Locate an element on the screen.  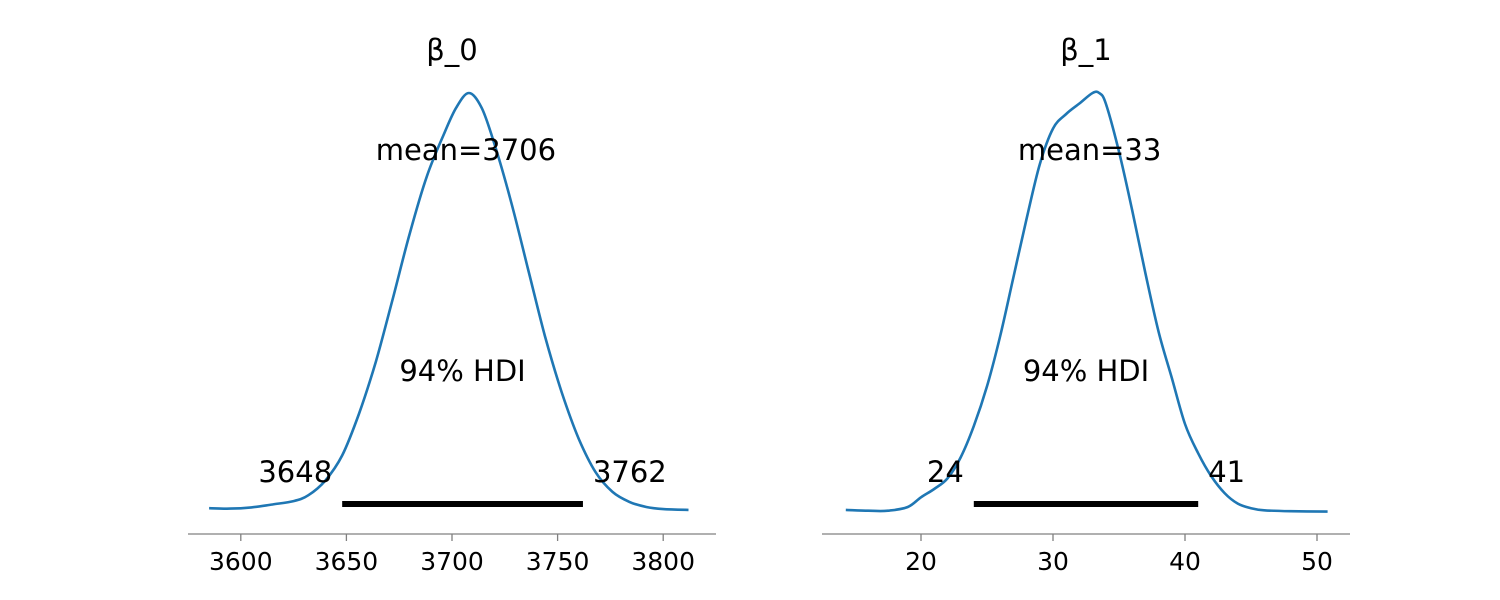
mean-label: mean=3706 is located at coordinates (466, 150).